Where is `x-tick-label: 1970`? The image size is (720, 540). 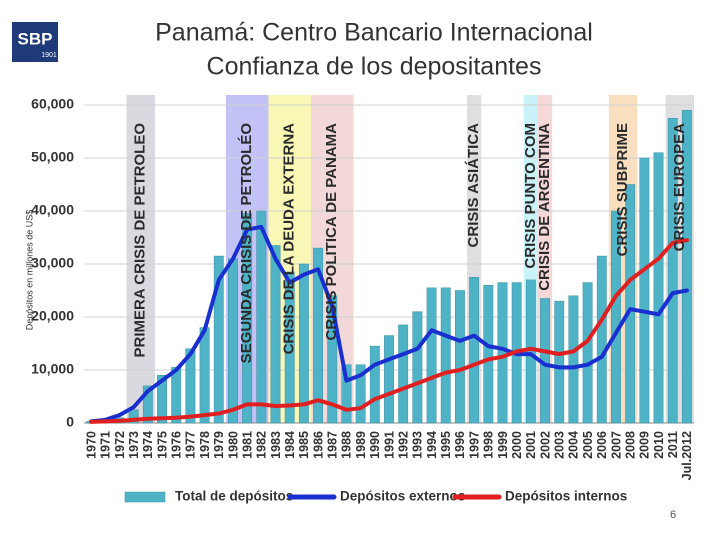 x-tick-label: 1970 is located at coordinates (91, 445).